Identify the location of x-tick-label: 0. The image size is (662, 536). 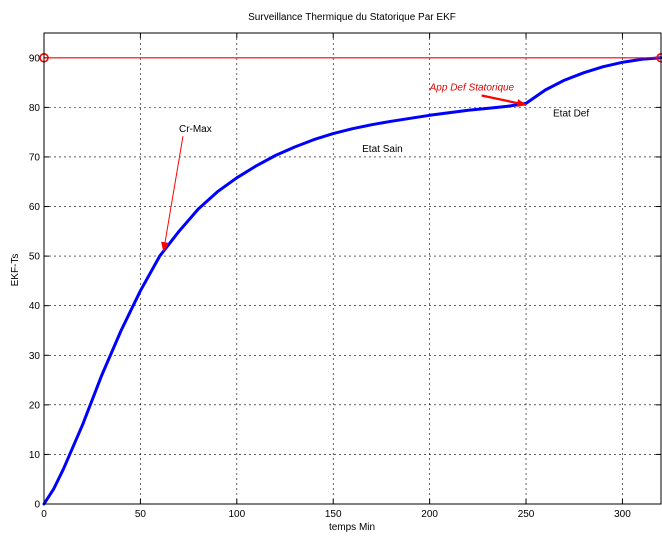
(44, 514).